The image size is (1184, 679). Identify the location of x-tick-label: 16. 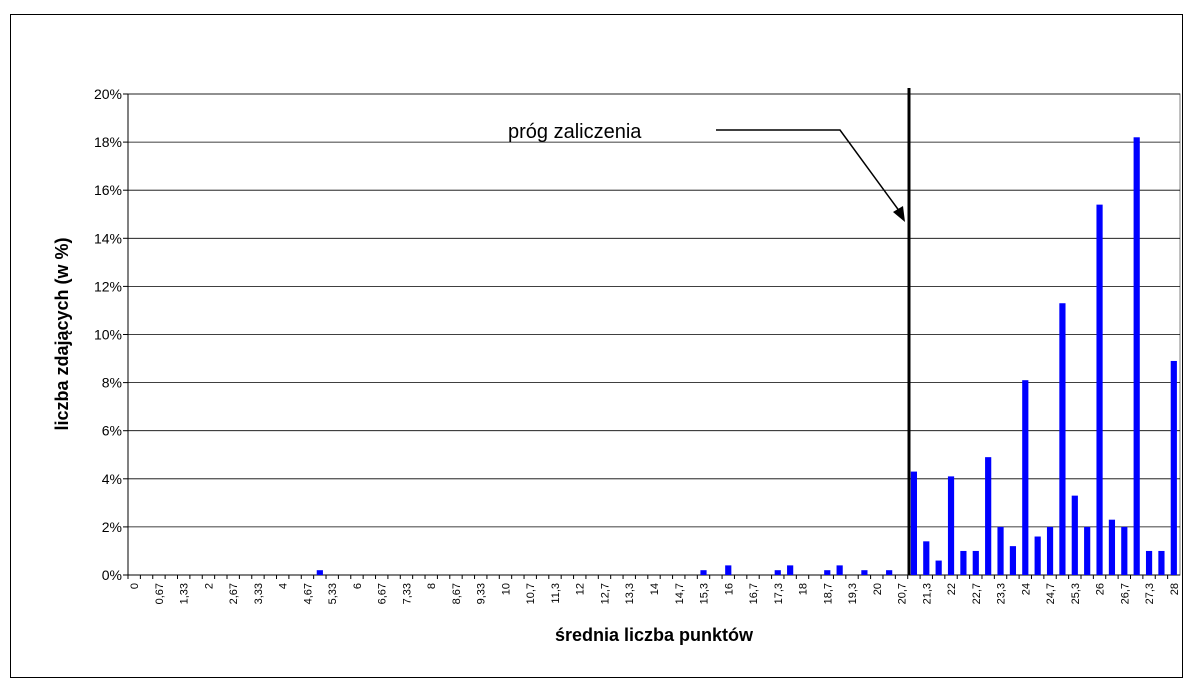
(729, 589).